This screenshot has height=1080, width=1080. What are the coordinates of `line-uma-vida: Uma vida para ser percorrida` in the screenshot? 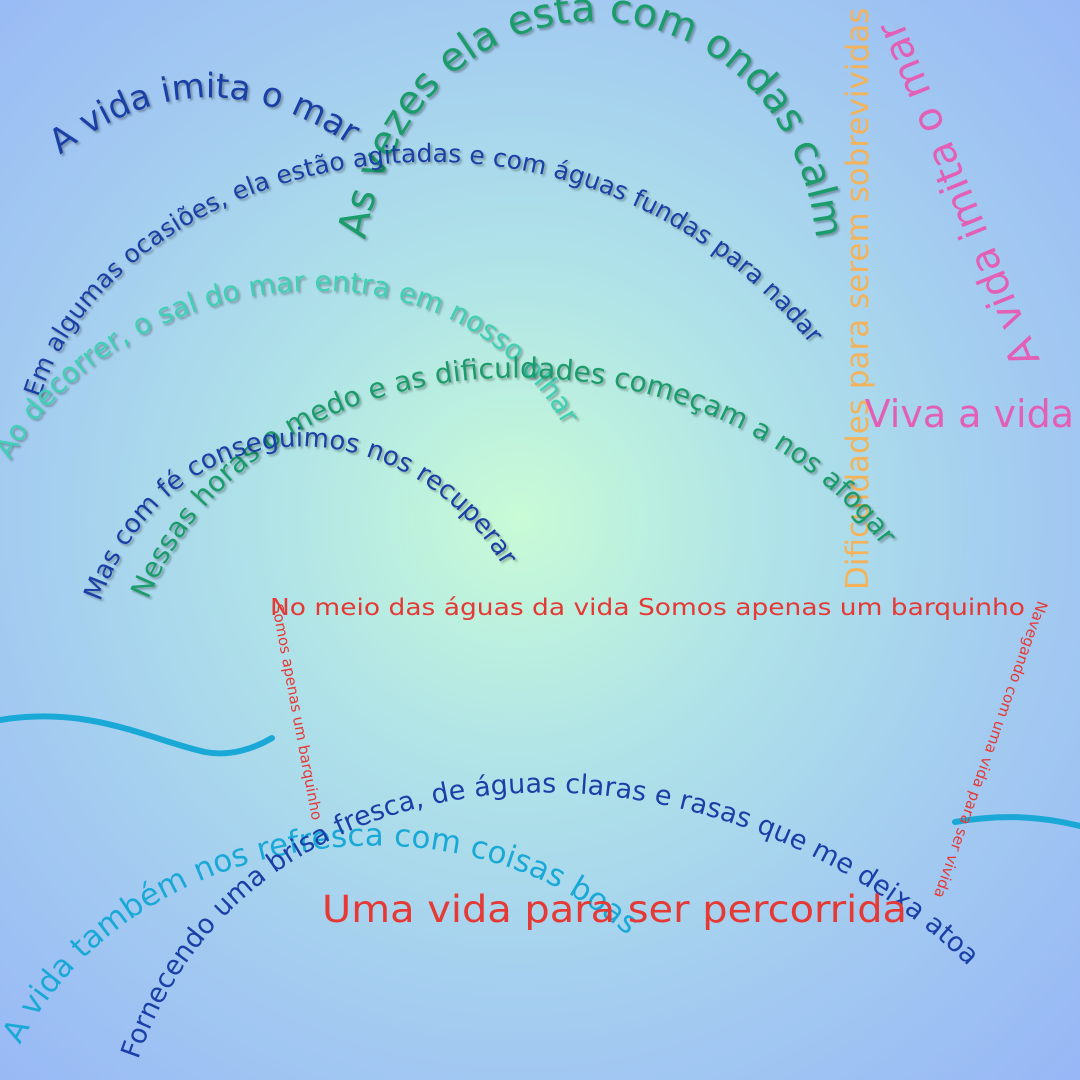 It's located at (614, 909).